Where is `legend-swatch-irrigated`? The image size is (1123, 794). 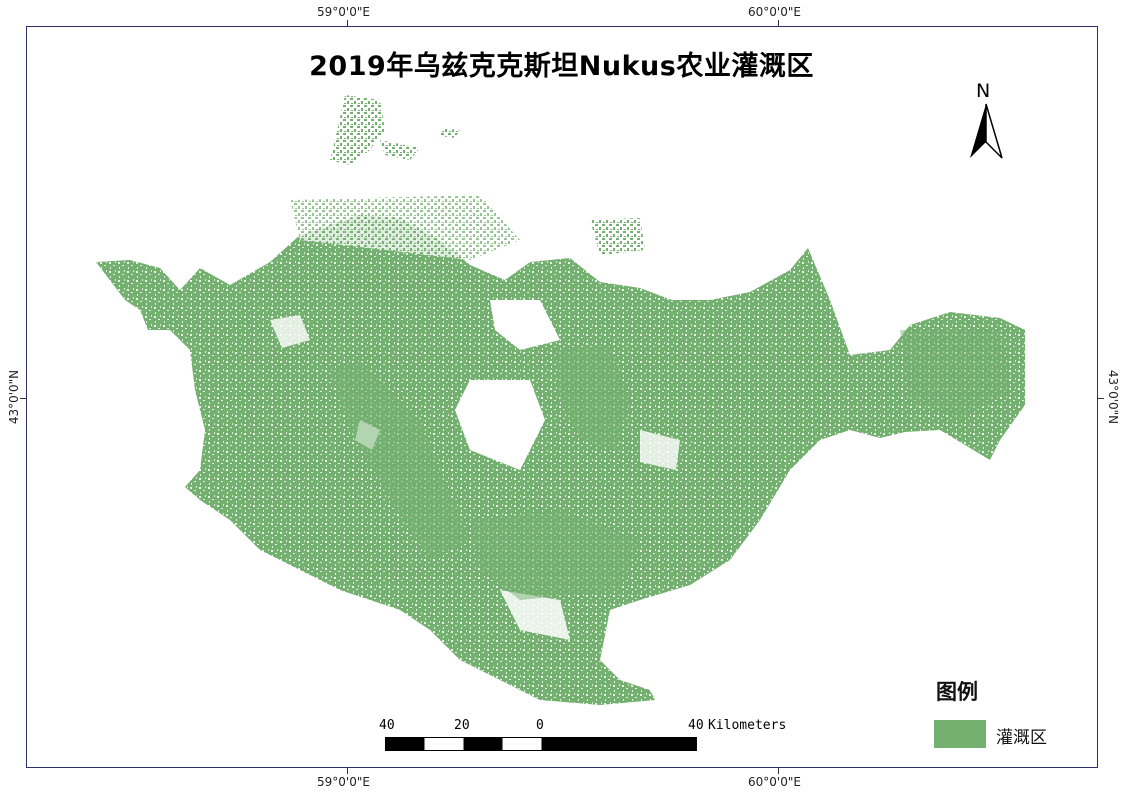
legend-swatch-irrigated is located at coordinates (960, 734).